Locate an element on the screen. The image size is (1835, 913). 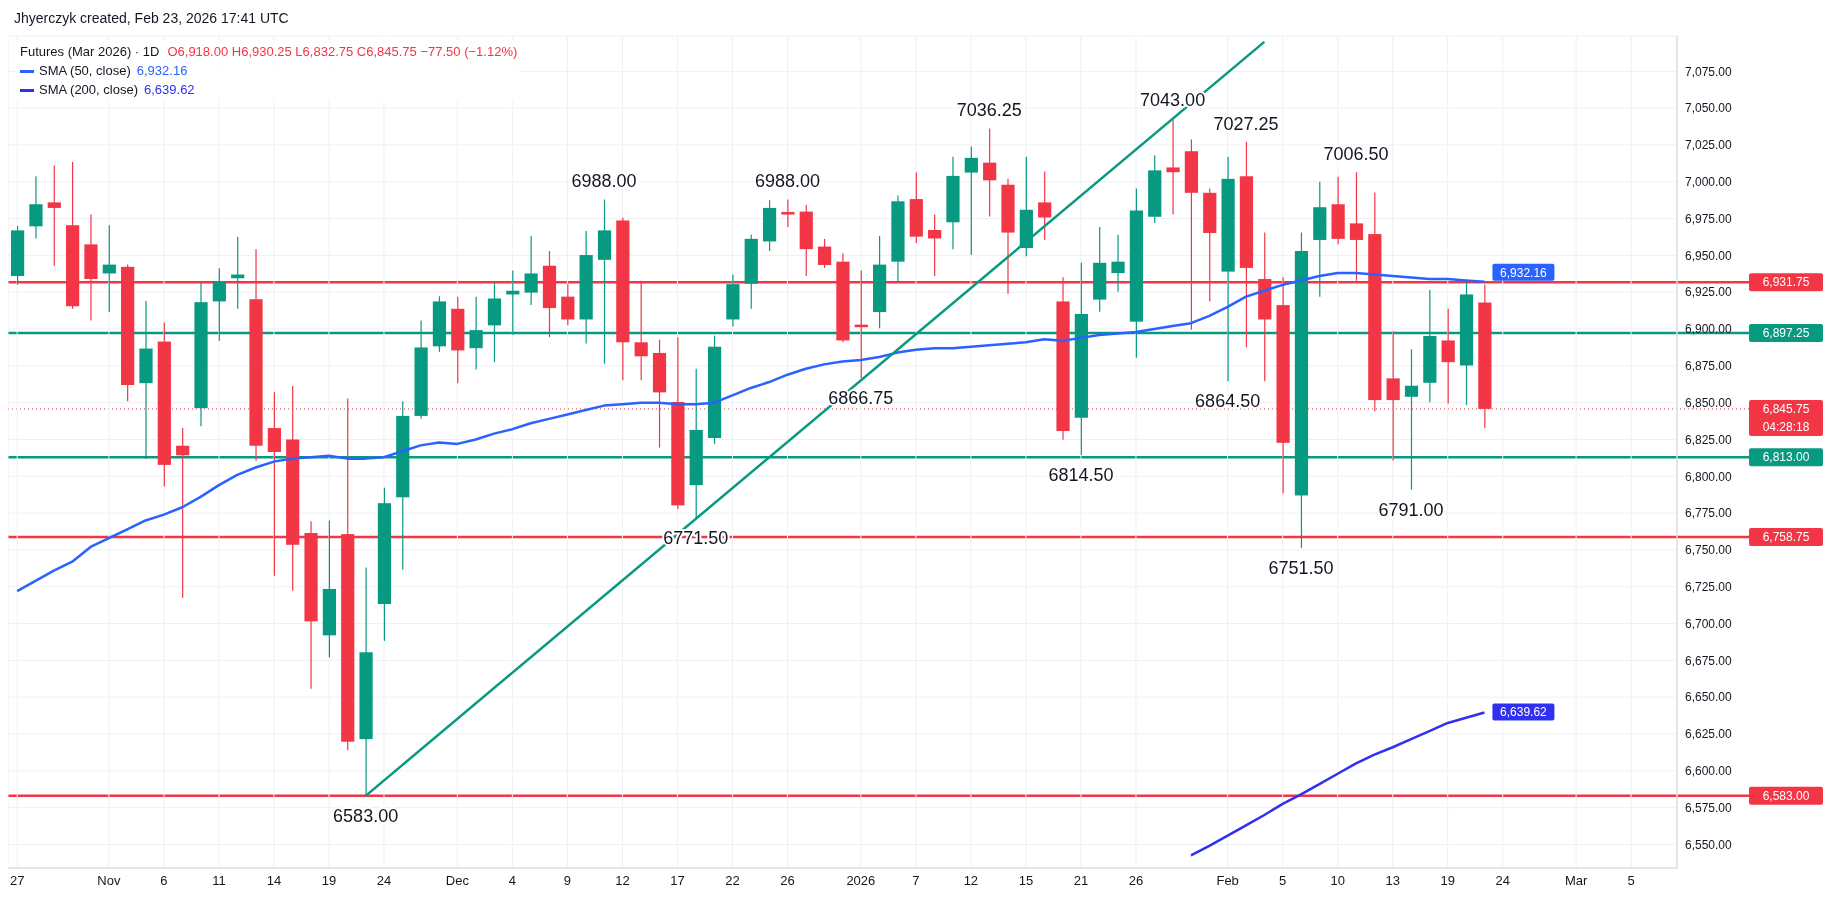
y-tick-label: 6,875.00 is located at coordinates (1709, 366).